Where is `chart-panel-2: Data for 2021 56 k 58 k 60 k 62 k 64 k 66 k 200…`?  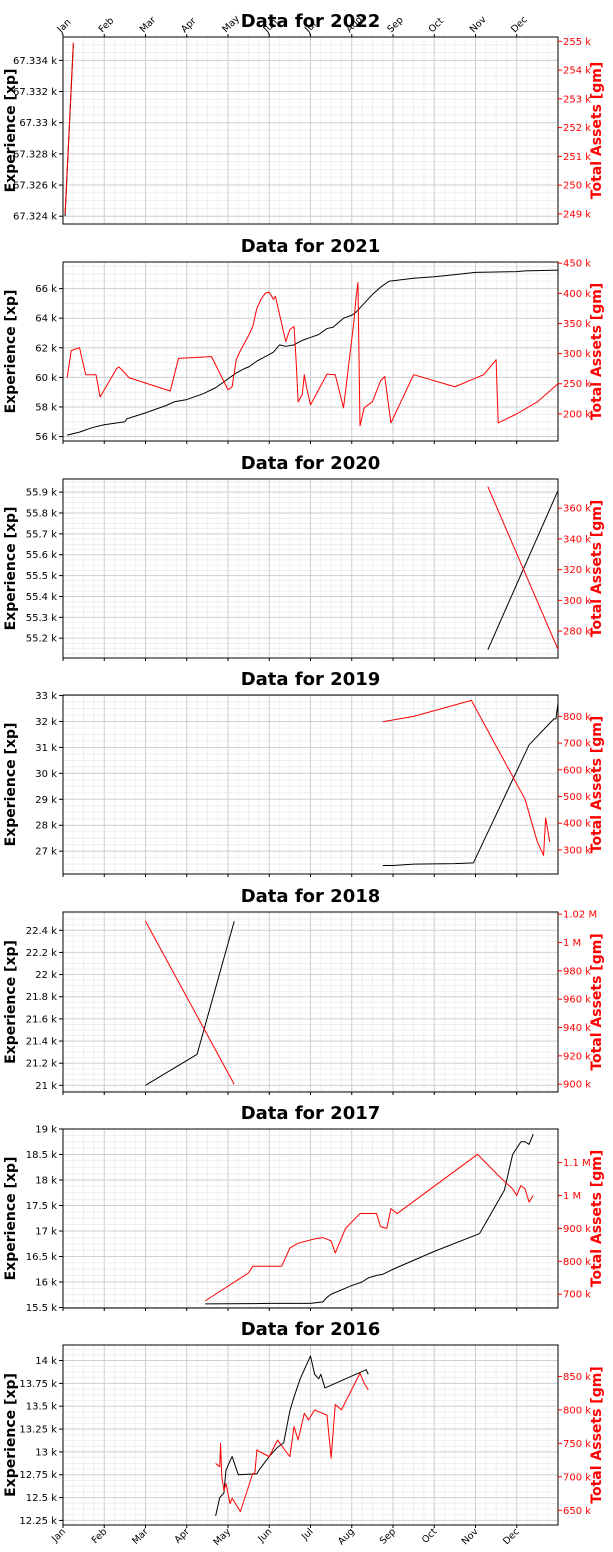
chart-panel-2: Data for 2021 56 k 58 k 60 k 62 k 64 k 66 k 200… is located at coordinates (304, 340).